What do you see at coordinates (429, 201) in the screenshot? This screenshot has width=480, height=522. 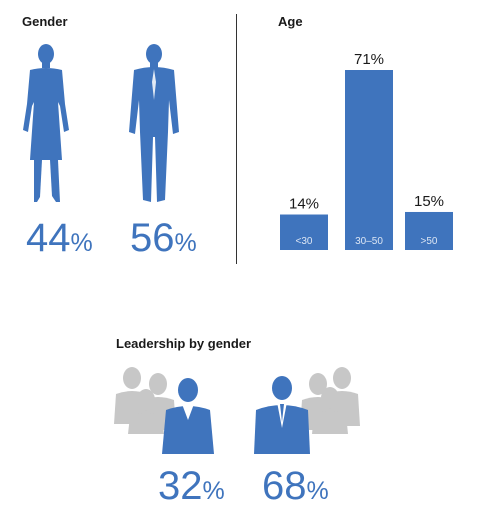 I see `age-bar-value-label: 15%` at bounding box center [429, 201].